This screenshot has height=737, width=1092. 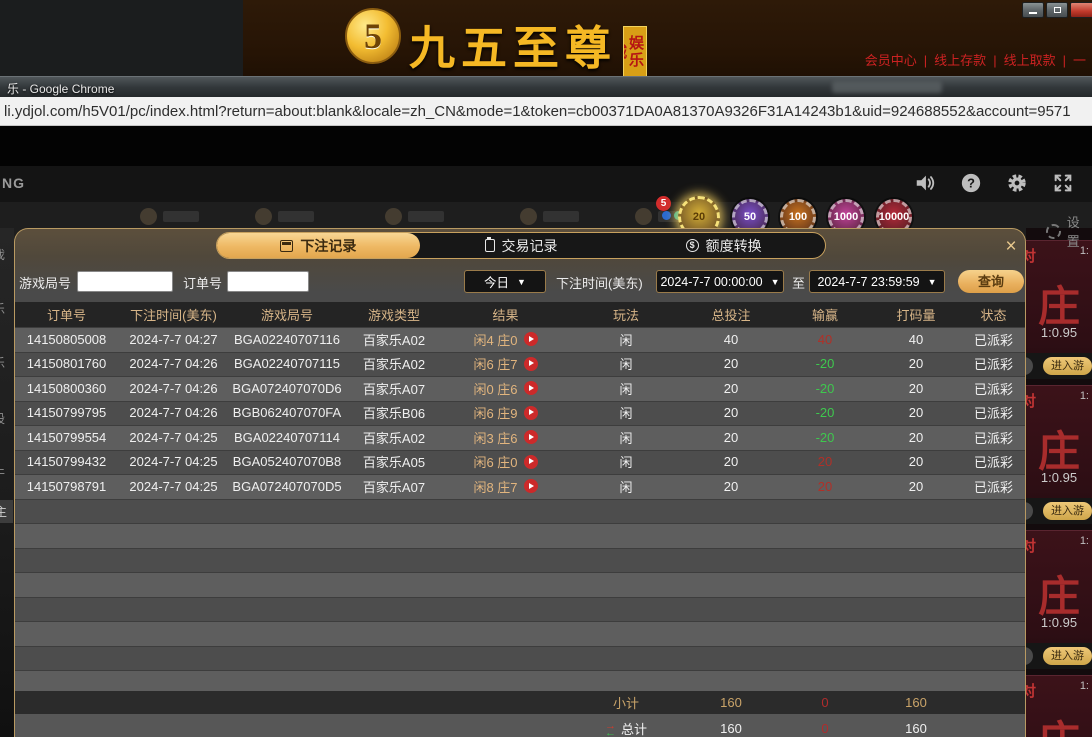 What do you see at coordinates (824, 315) in the screenshot?
I see `column-header: 输赢` at bounding box center [824, 315].